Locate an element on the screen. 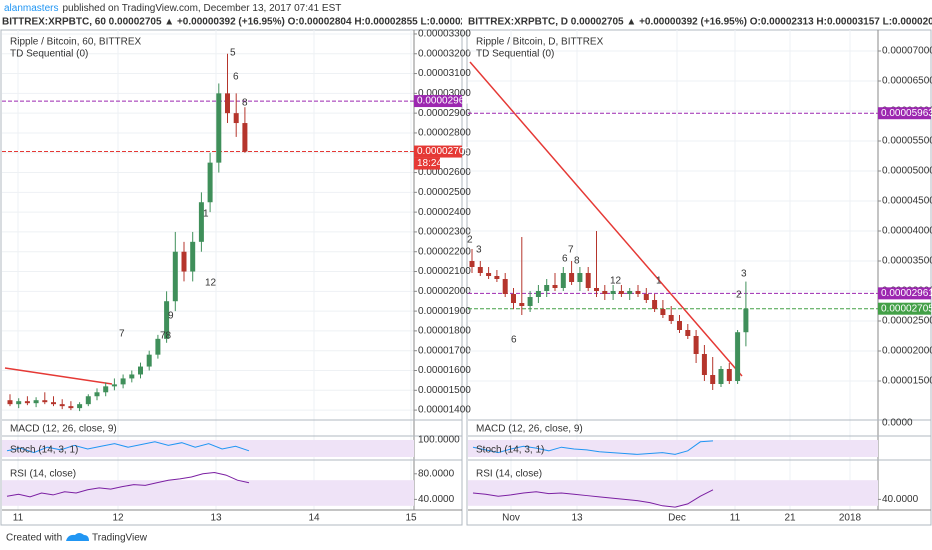 This screenshot has width=932, height=550. x-tick-label: 12 is located at coordinates (118, 518).